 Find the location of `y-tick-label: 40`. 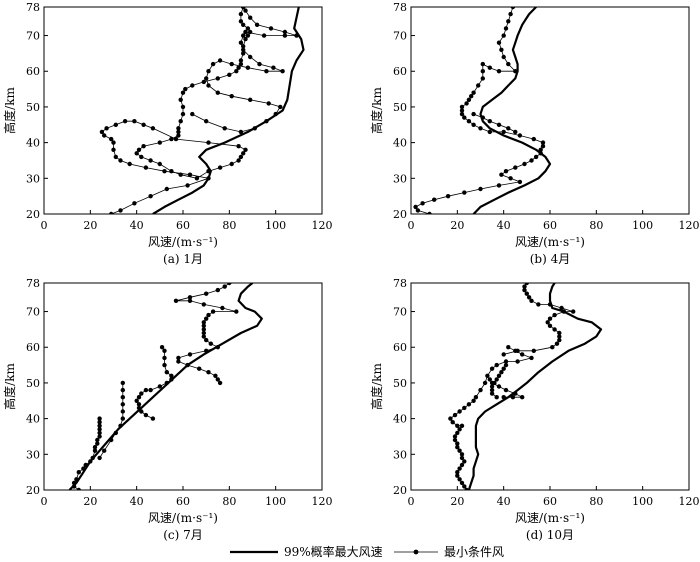

y-tick-label: 40 is located at coordinates (33, 143).